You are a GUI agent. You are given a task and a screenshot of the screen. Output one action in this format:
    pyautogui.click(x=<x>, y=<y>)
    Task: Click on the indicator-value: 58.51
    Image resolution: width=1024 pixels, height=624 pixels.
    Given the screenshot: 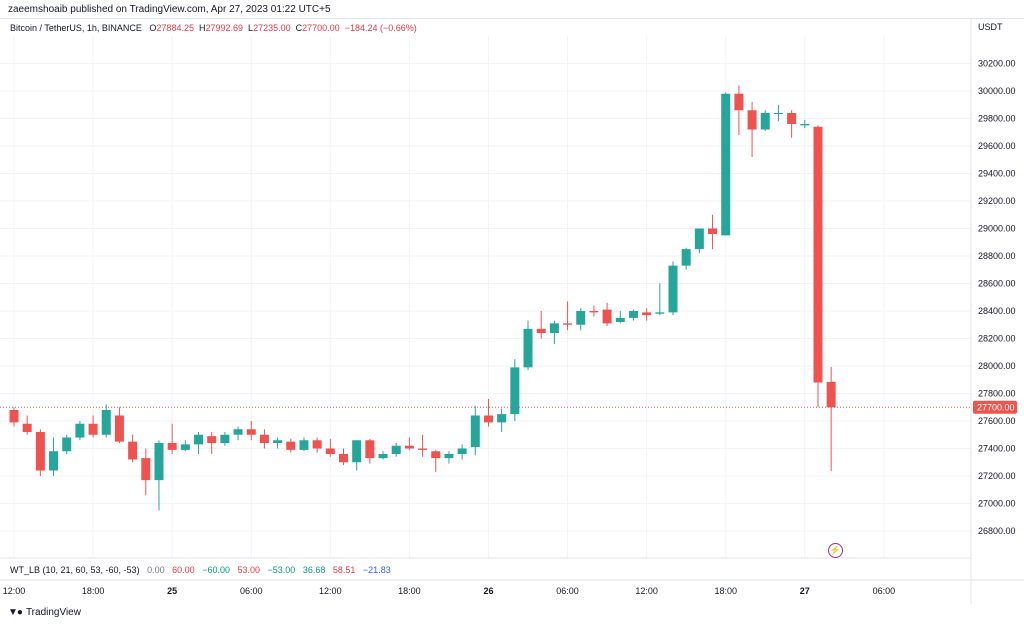 What is the action you would take?
    pyautogui.click(x=344, y=570)
    